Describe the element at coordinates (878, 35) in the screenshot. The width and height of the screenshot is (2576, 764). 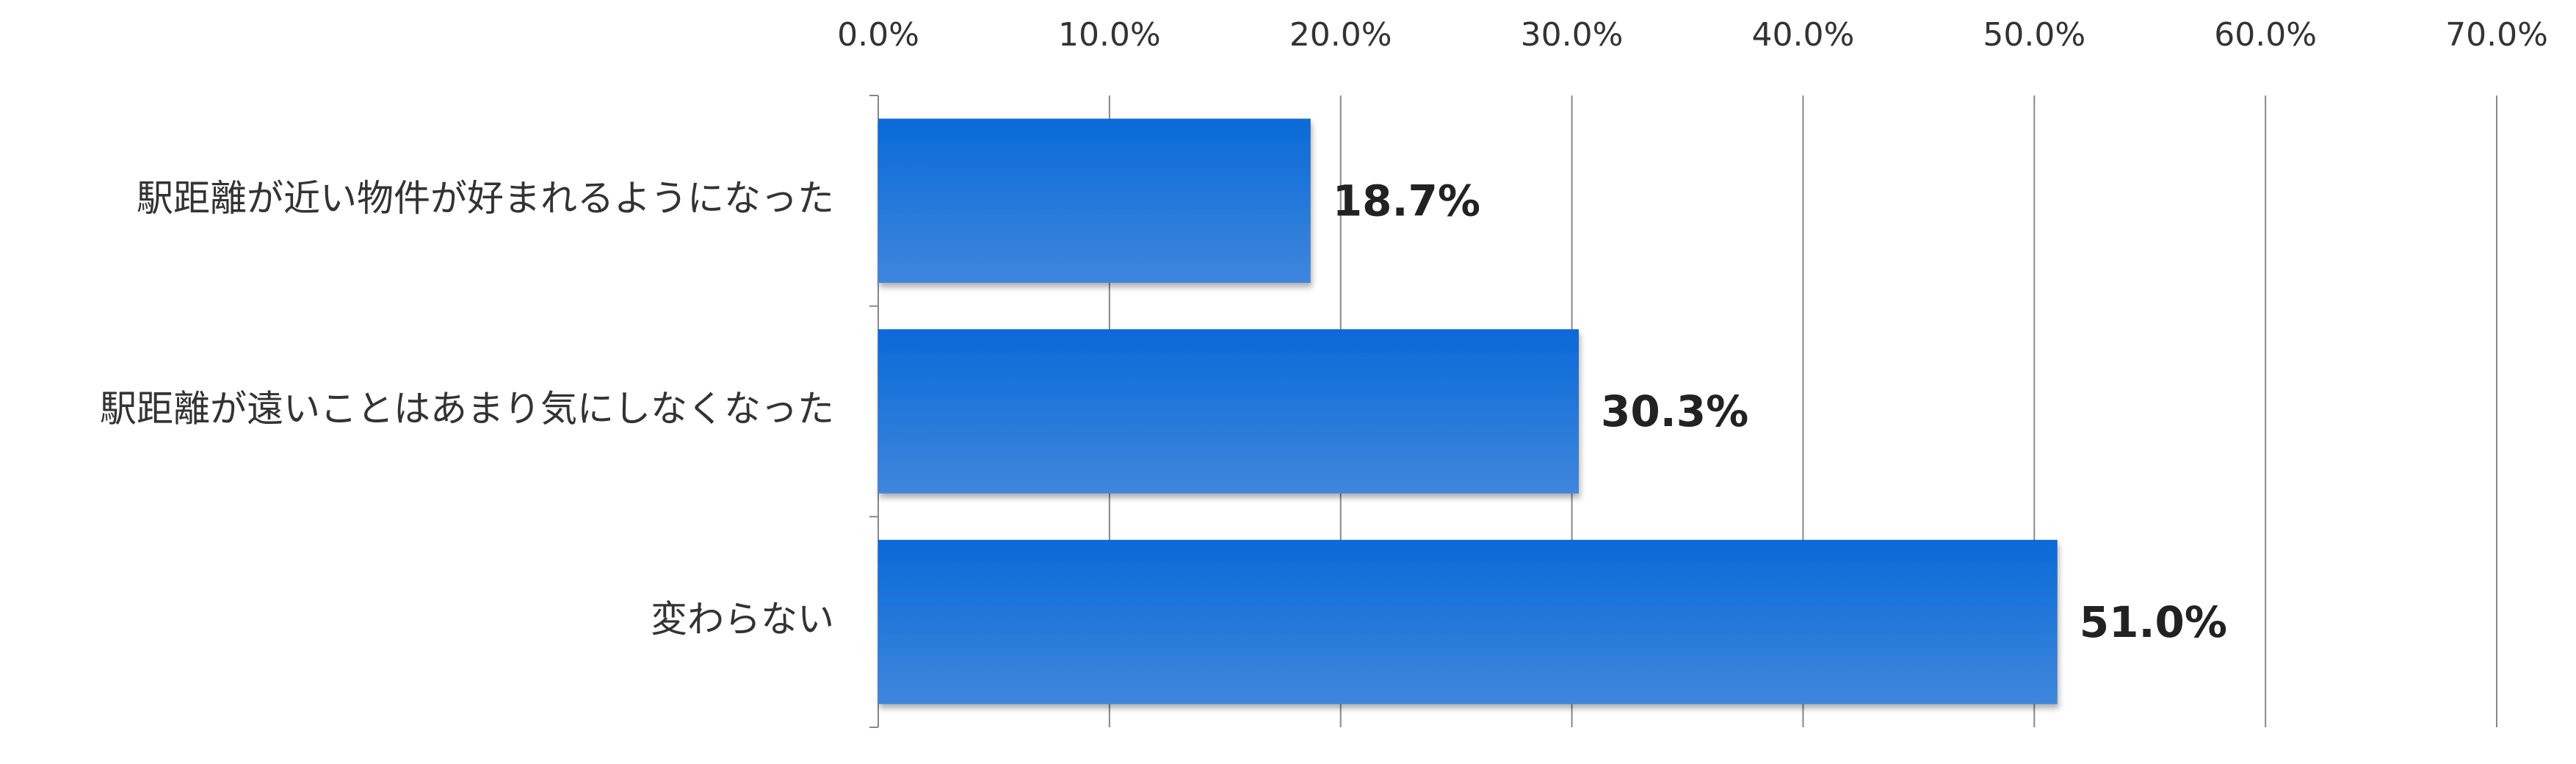
I see `x-tick-label: 0.0%` at that location.